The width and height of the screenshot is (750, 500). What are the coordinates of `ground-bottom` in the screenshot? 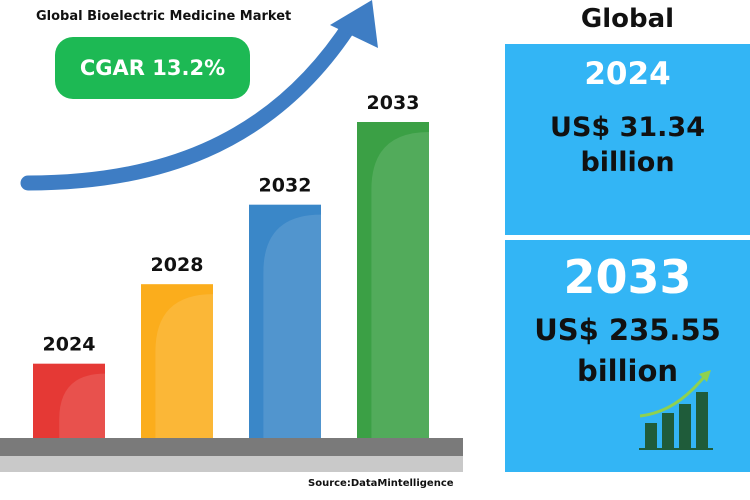 It's located at (231, 464).